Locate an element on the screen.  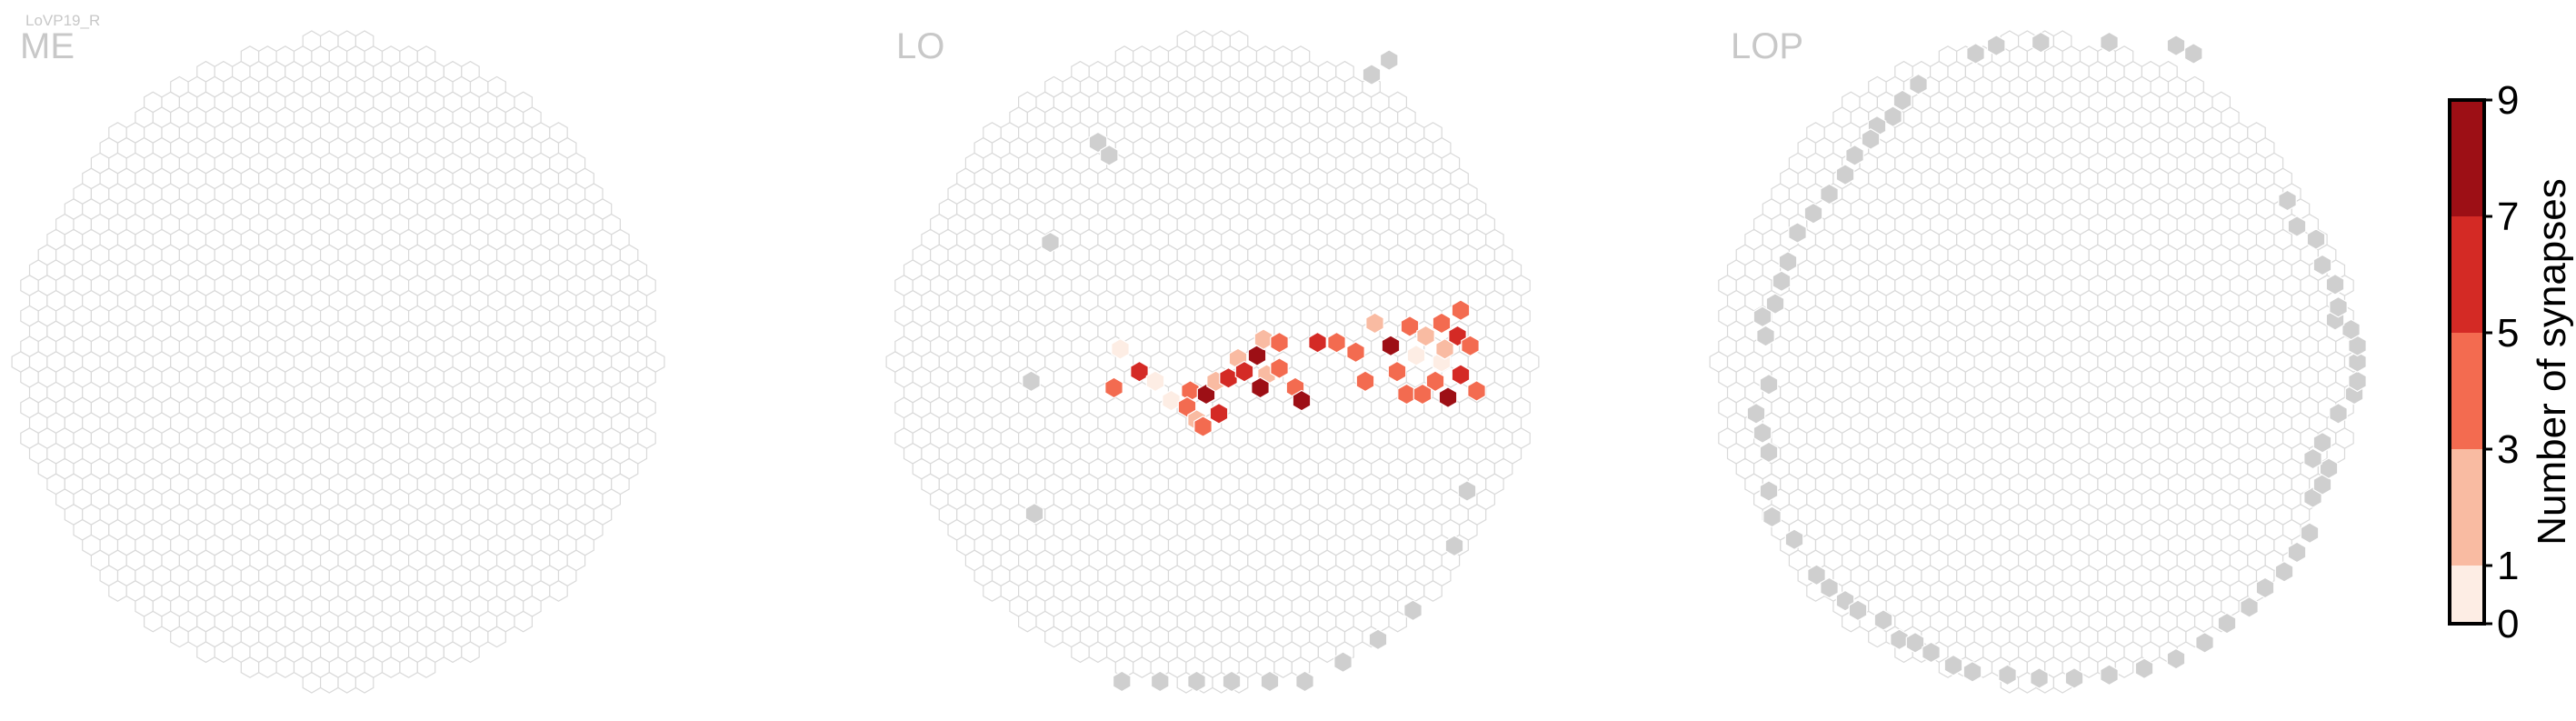
colorbar-tick-label: 0 is located at coordinates (2508, 624).